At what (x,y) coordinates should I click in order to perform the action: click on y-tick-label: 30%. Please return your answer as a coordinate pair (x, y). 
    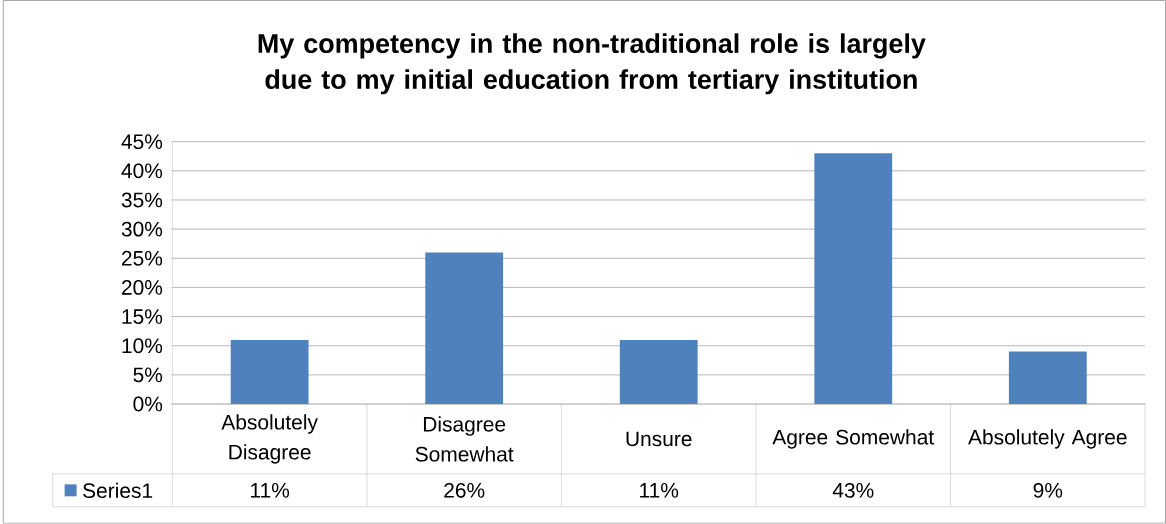
    Looking at the image, I should click on (142, 229).